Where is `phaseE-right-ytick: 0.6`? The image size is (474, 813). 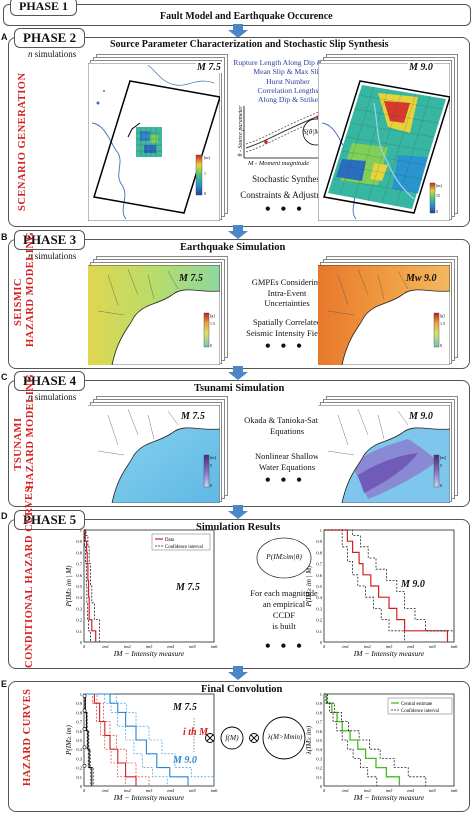
phaseE-right-ytick: 0.6 is located at coordinates (319, 731).